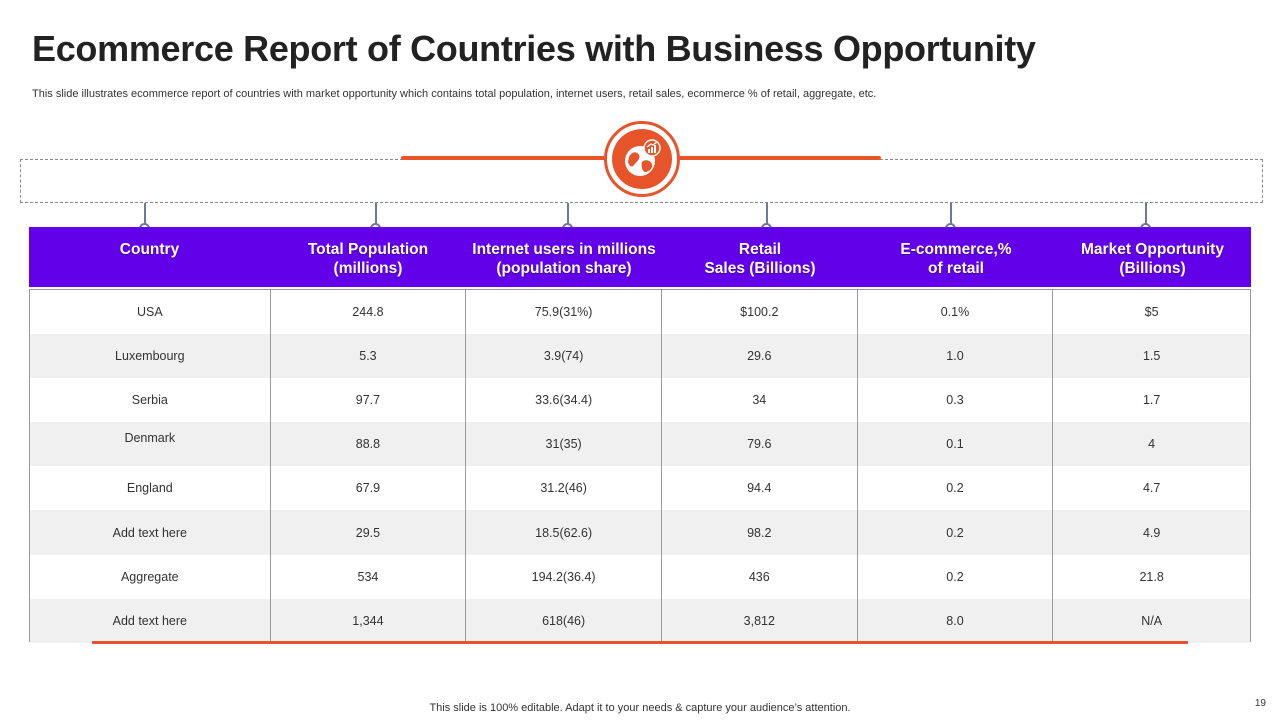  I want to click on header-market-opportunity: Market Opportunity (Billions), so click(1152, 259).